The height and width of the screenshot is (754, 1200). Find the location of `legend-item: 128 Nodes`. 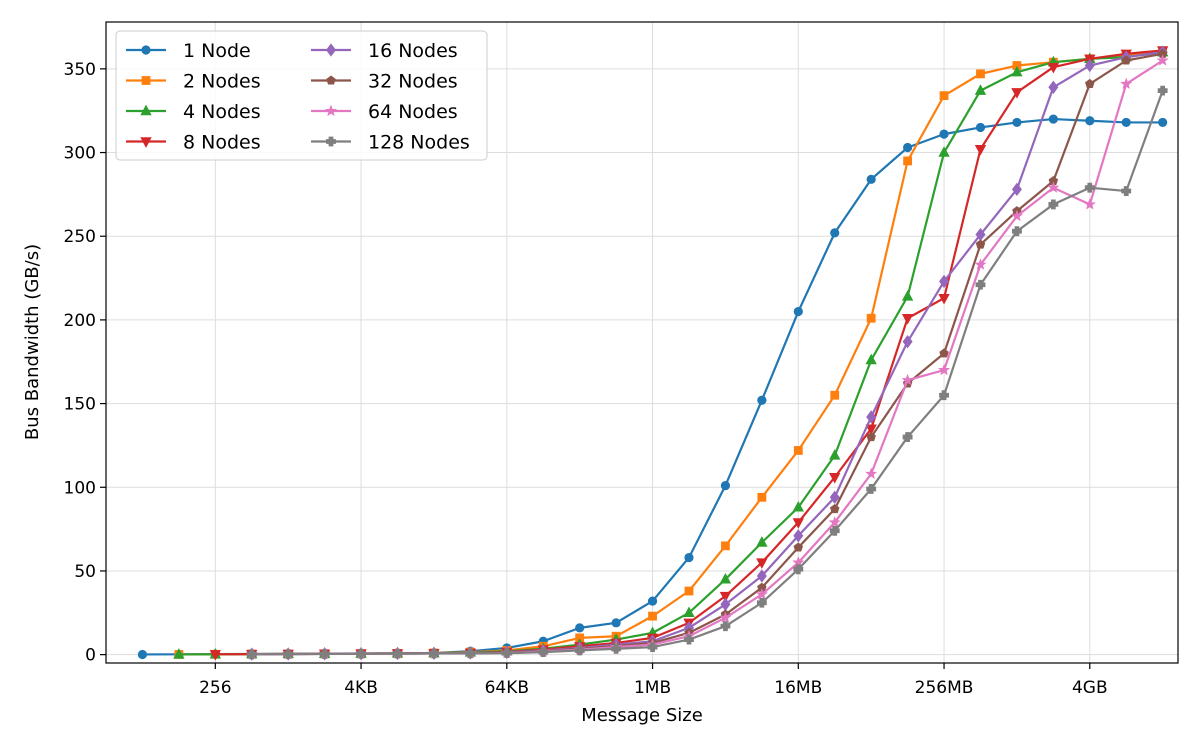

legend-item: 128 Nodes is located at coordinates (390, 143).